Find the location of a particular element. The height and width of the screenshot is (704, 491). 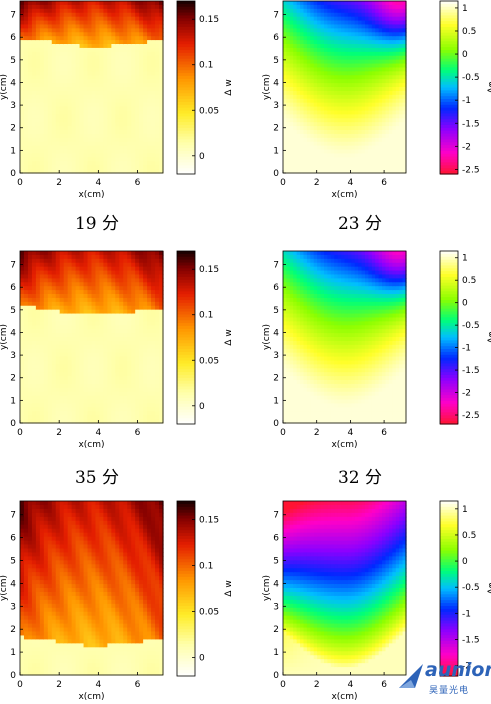

colorbar-tick-label: -0.5 is located at coordinates (471, 78).